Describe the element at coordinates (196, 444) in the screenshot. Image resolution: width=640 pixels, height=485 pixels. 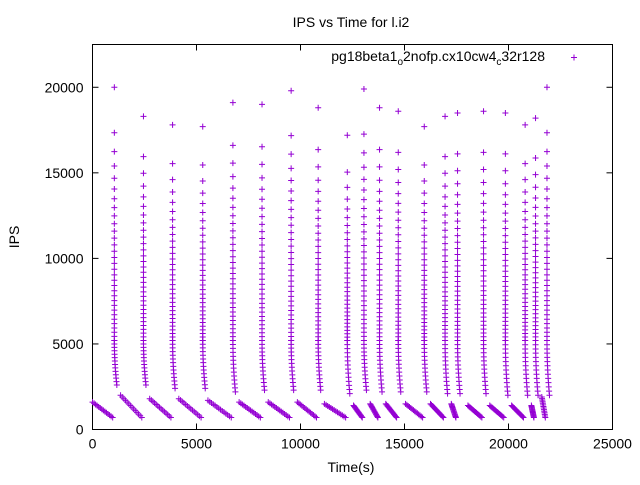
I see `x-tick-label: 5000` at that location.